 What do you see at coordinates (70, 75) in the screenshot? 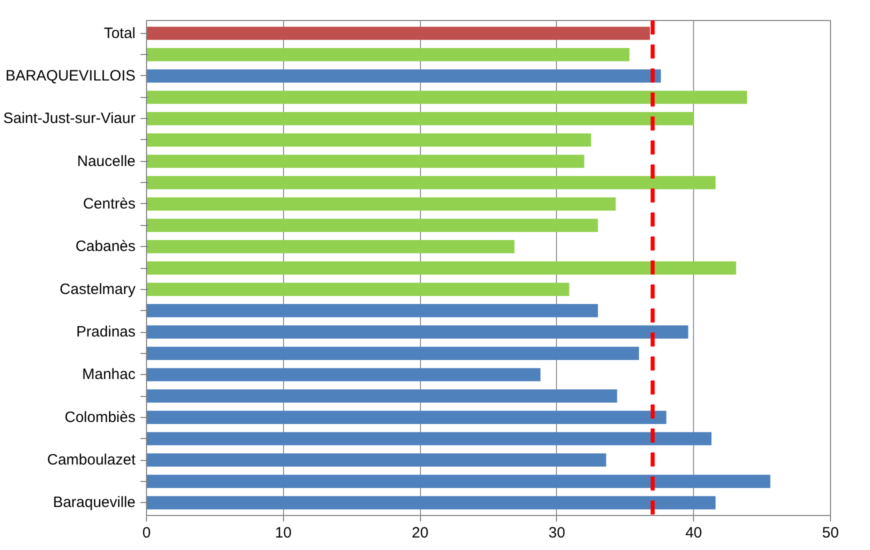
I see `y-tick-label: BARAQUEVILLOIS` at bounding box center [70, 75].